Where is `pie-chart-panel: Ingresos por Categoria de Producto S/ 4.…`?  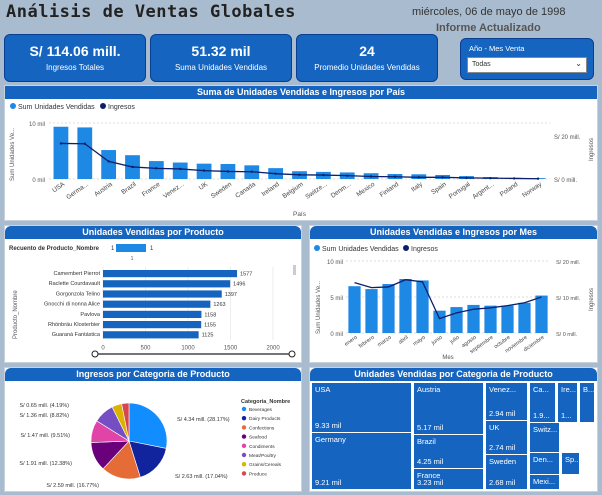 pie-chart-panel: Ingresos por Categoria de Producto S/ 4.… is located at coordinates (153, 429).